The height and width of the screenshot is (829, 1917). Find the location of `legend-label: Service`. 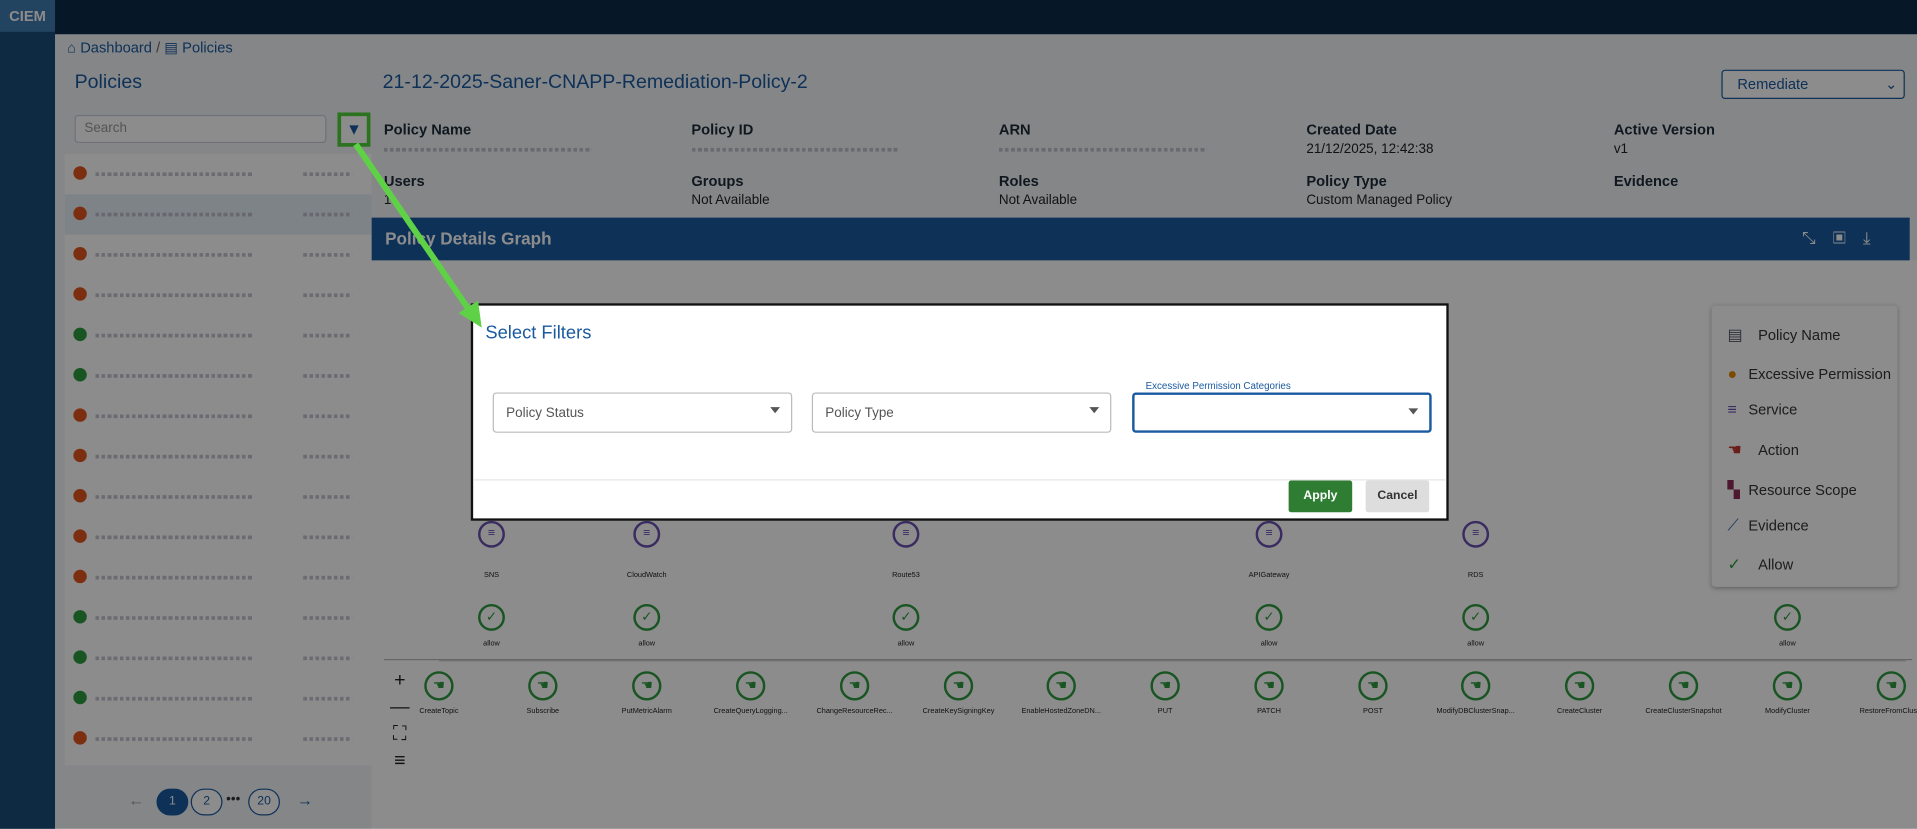

legend-label: Service is located at coordinates (1773, 410).